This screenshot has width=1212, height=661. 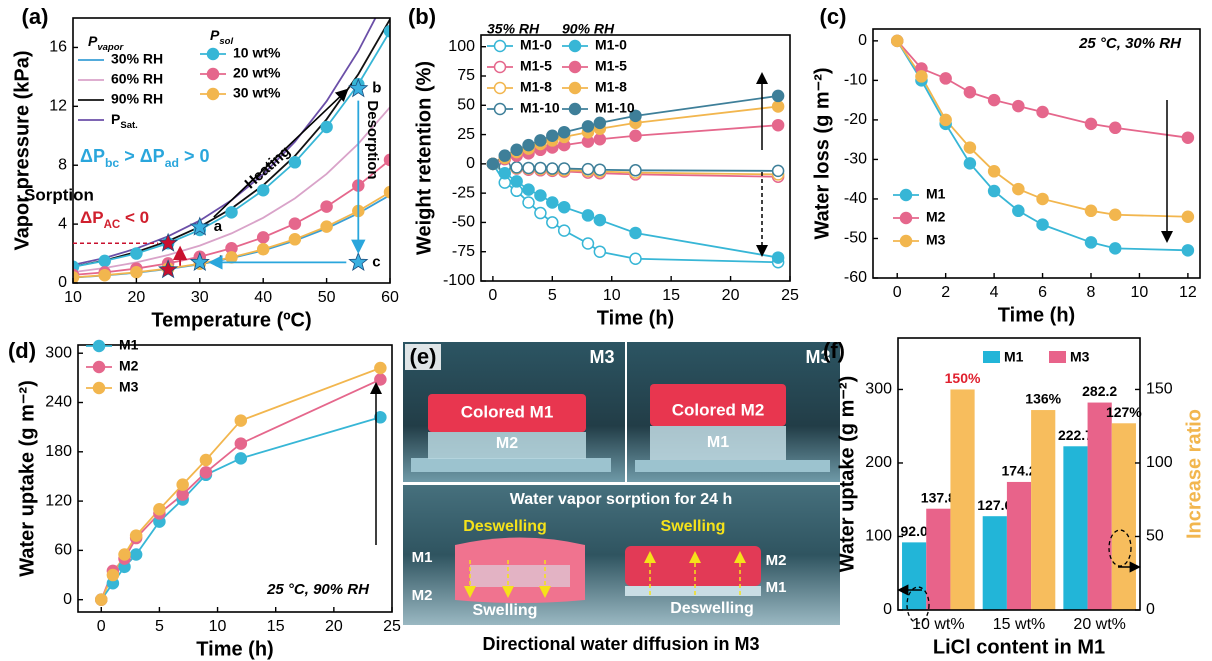 I want to click on x-tick-label: 20, so click(x=731, y=295).